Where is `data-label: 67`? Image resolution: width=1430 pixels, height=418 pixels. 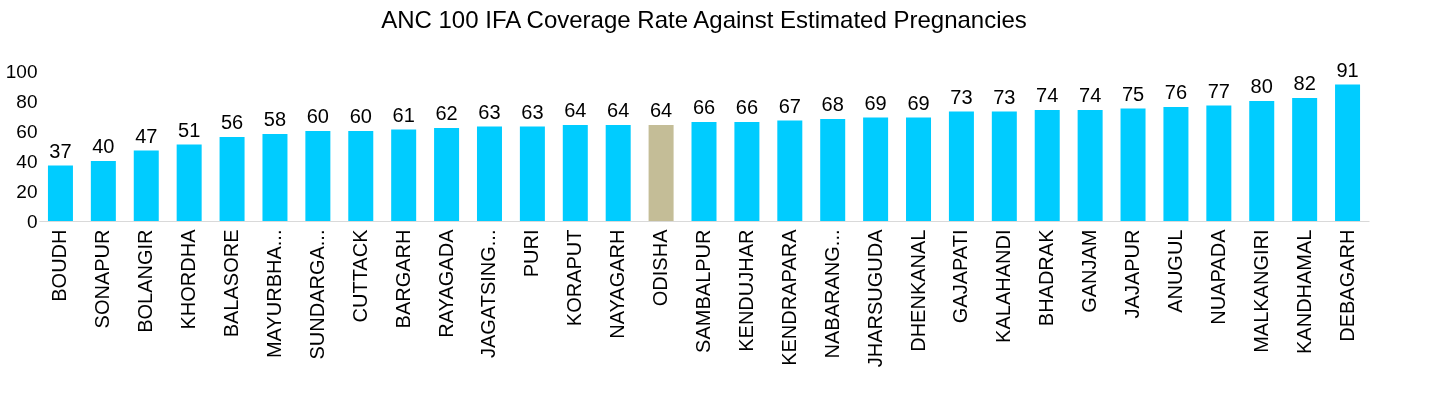
data-label: 67 is located at coordinates (789, 105).